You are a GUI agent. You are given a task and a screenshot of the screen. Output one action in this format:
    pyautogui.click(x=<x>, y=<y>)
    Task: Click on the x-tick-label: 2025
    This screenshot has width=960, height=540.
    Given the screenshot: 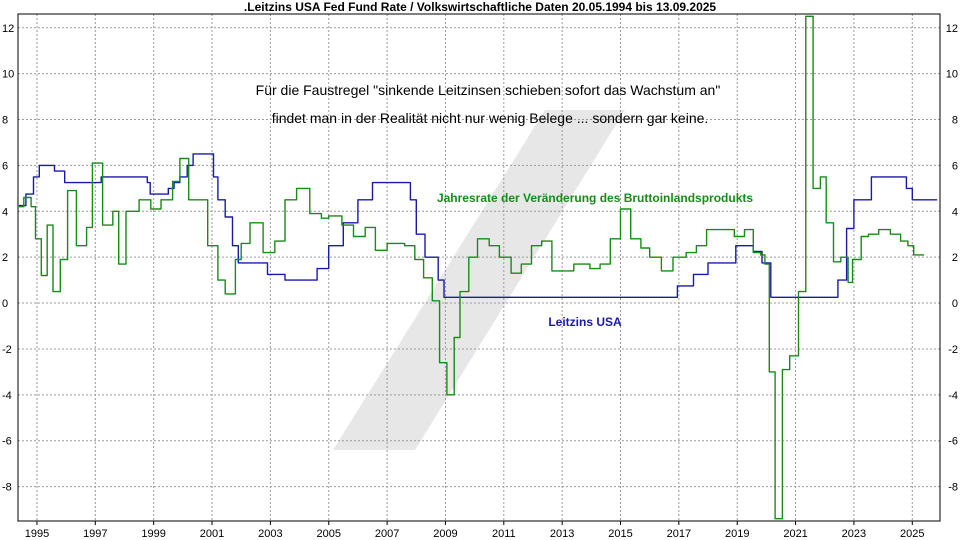 What is the action you would take?
    pyautogui.click(x=912, y=534)
    